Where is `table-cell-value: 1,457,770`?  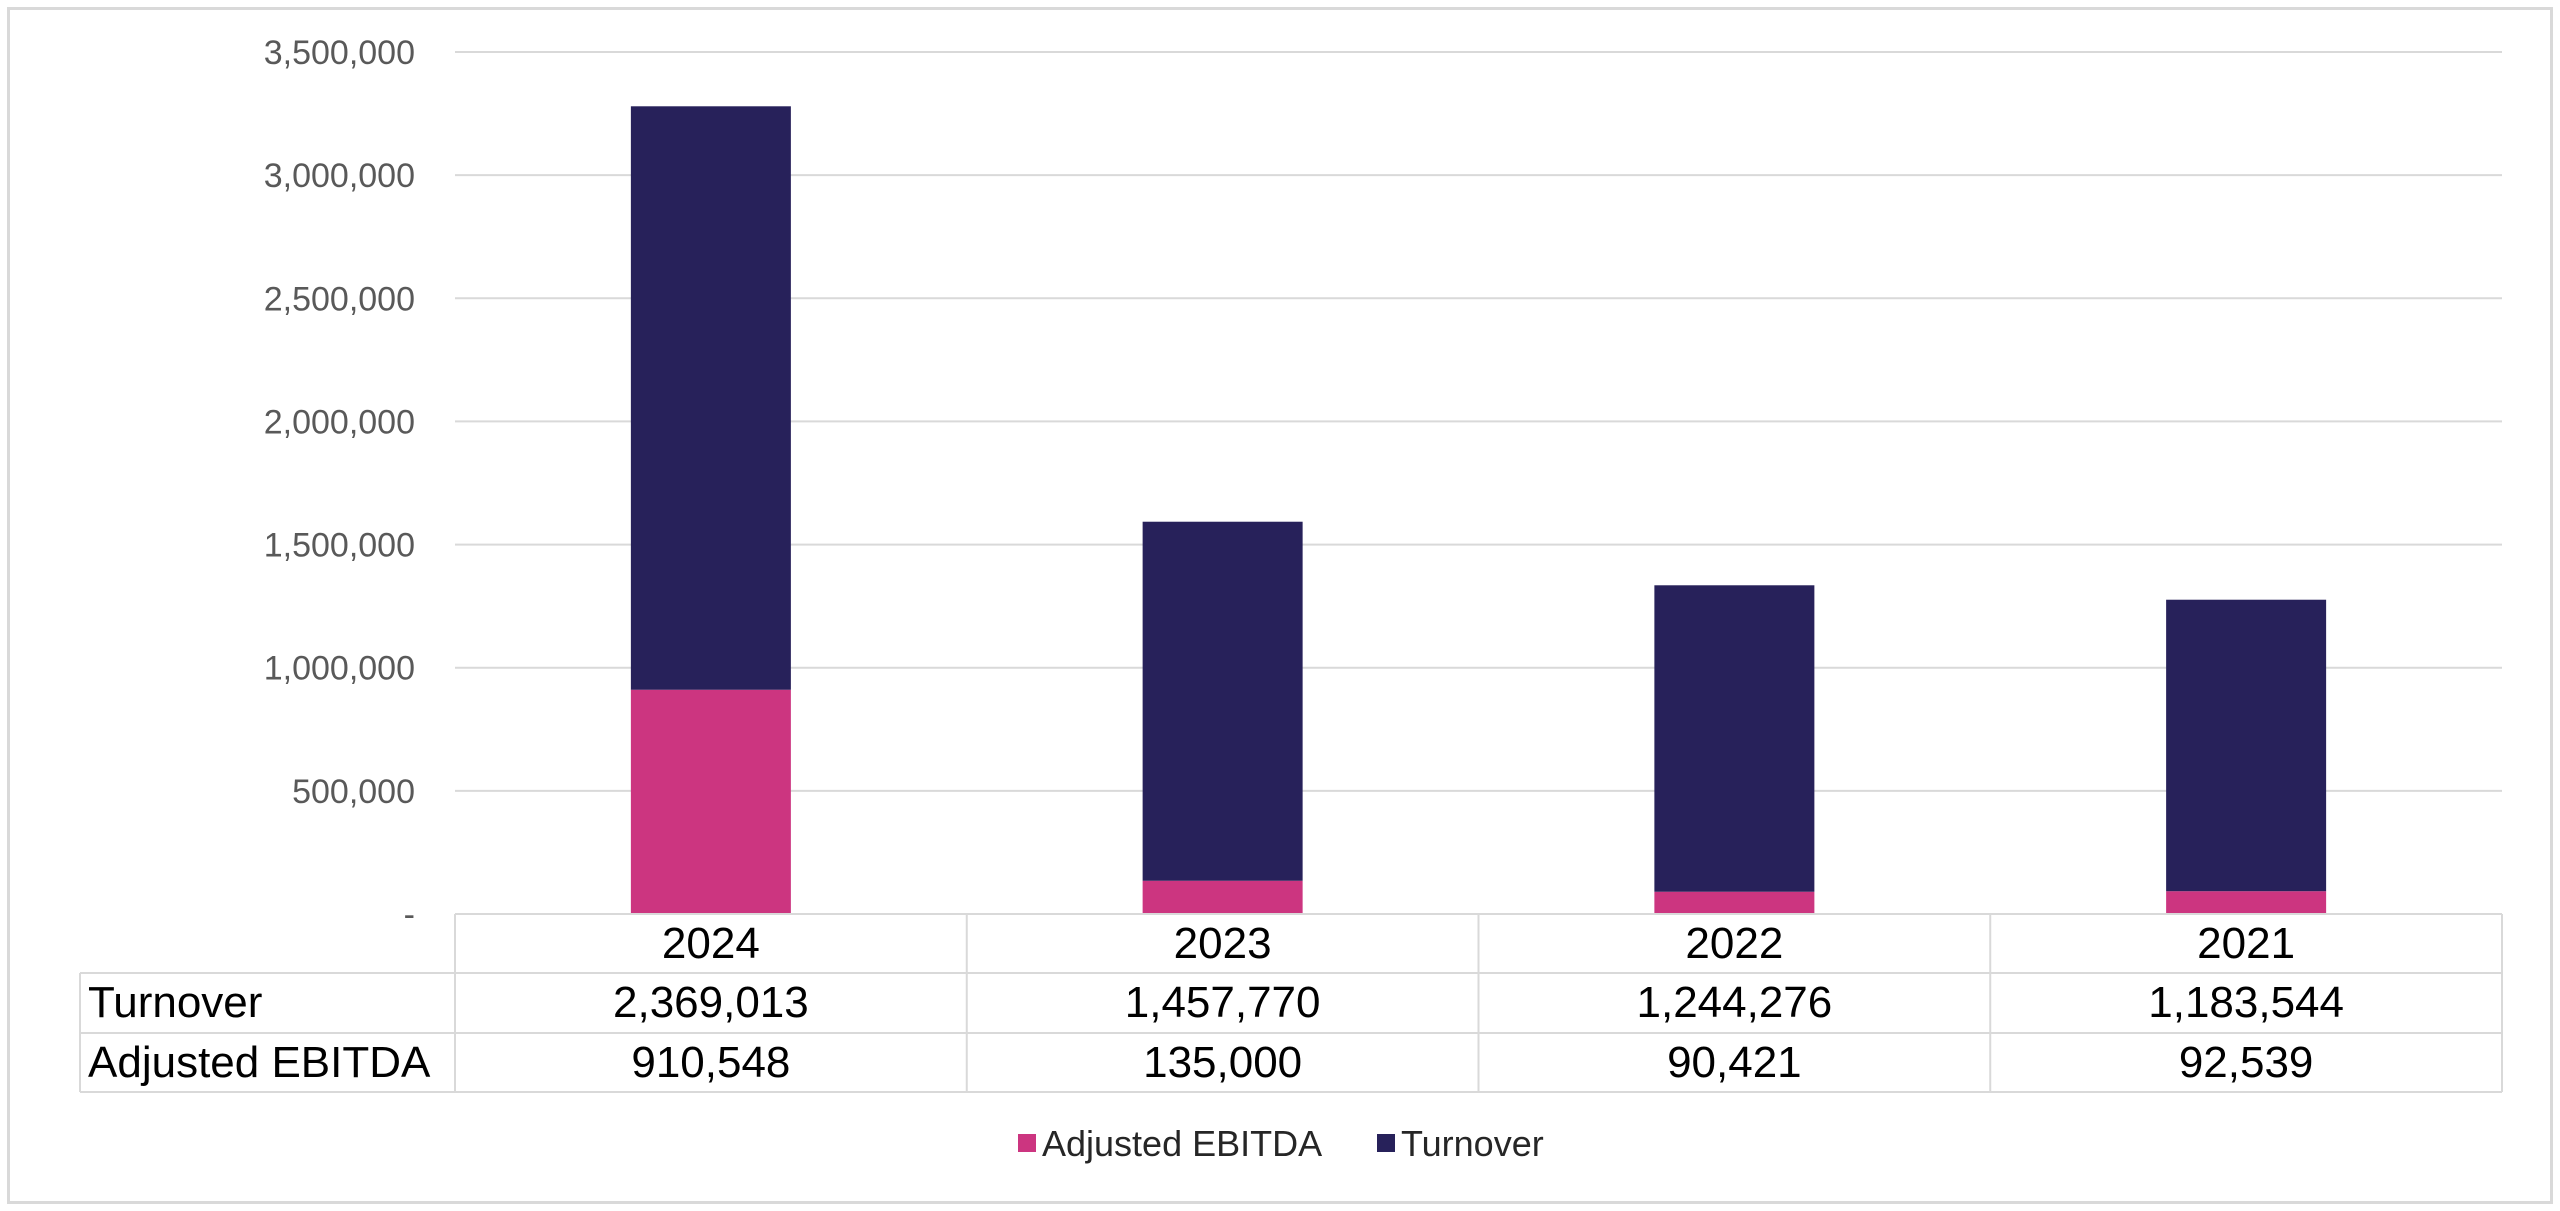
table-cell-value: 1,457,770 is located at coordinates (1223, 1002).